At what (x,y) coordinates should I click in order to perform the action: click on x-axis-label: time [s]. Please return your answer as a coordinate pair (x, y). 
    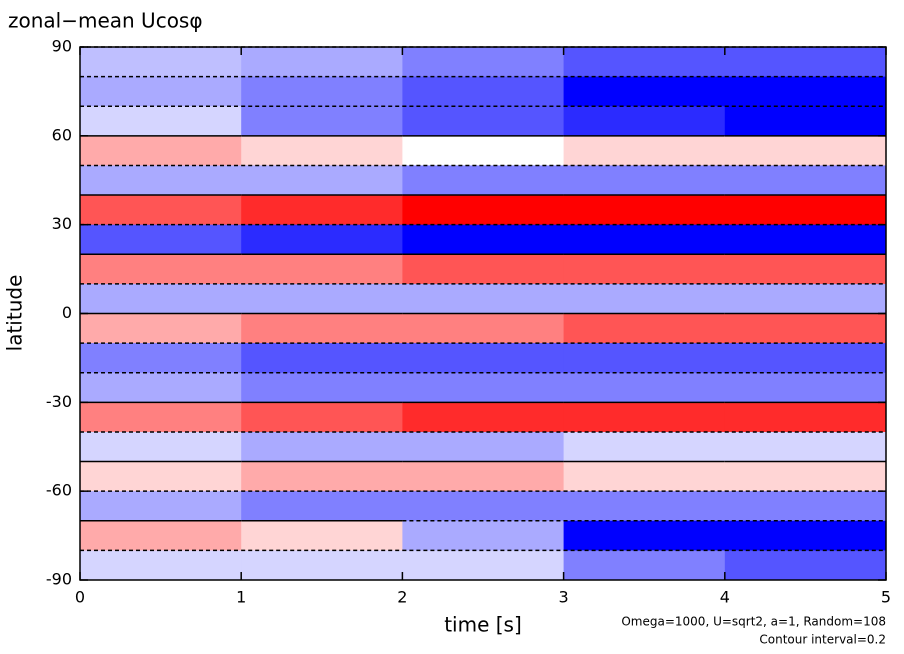
    Looking at the image, I should click on (483, 625).